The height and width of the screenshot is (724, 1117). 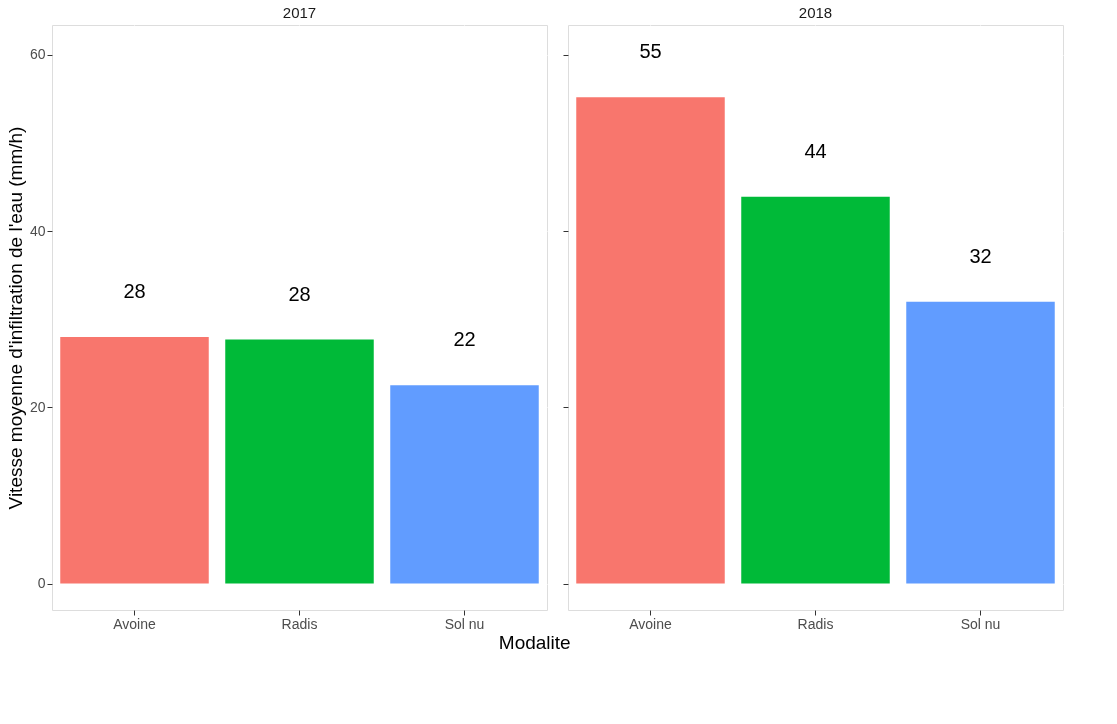 What do you see at coordinates (815, 150) in the screenshot?
I see `data-label: 44` at bounding box center [815, 150].